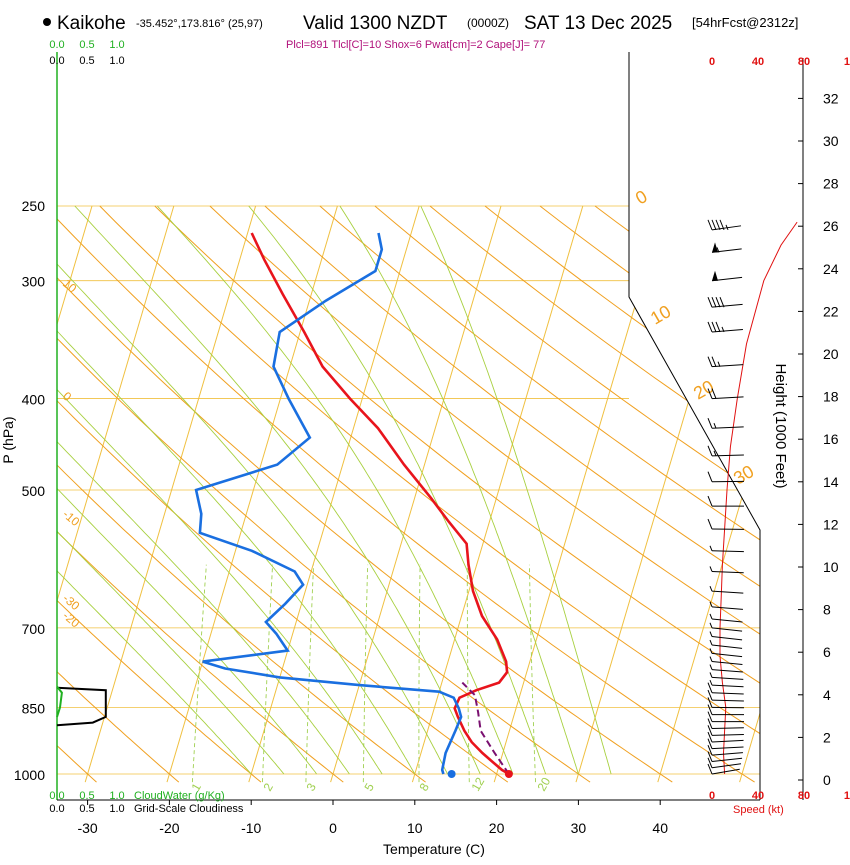 The image size is (850, 865). What do you see at coordinates (752, 497) in the screenshot?
I see `wind-panel` at bounding box center [752, 497].